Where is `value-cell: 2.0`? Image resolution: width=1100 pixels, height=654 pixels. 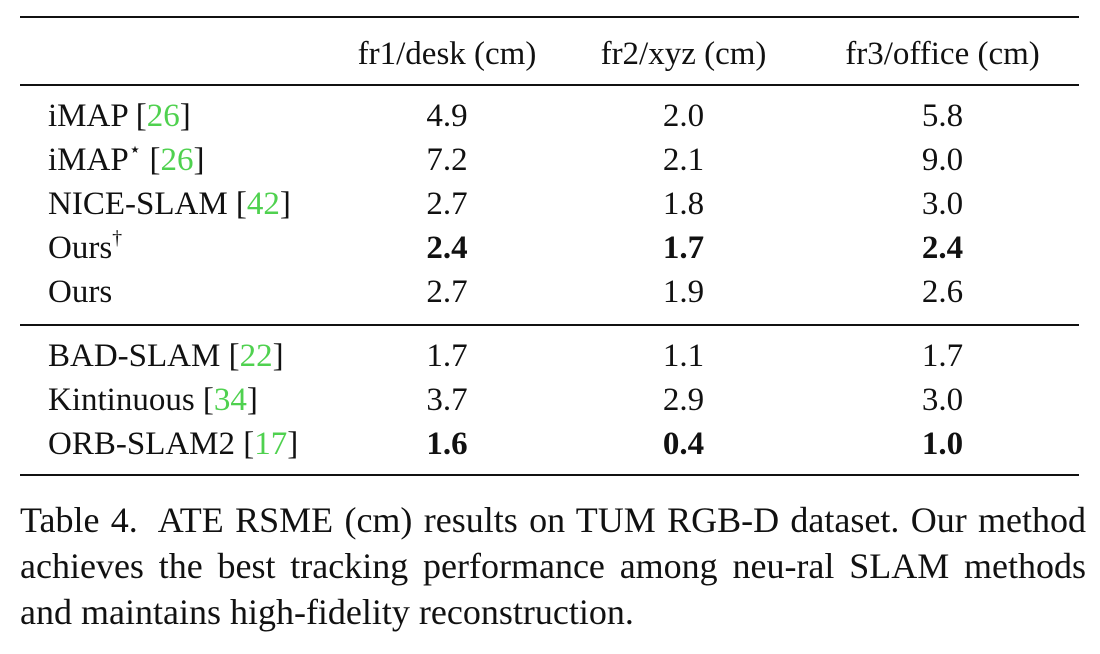 value-cell: 2.0 is located at coordinates (683, 116).